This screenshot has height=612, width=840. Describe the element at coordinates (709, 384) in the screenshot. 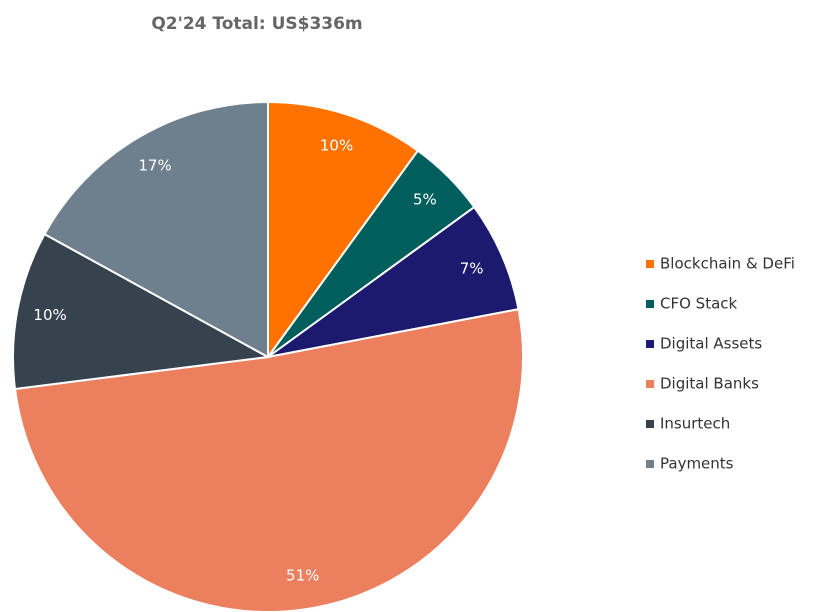

I see `legend-label: Digital Banks` at that location.